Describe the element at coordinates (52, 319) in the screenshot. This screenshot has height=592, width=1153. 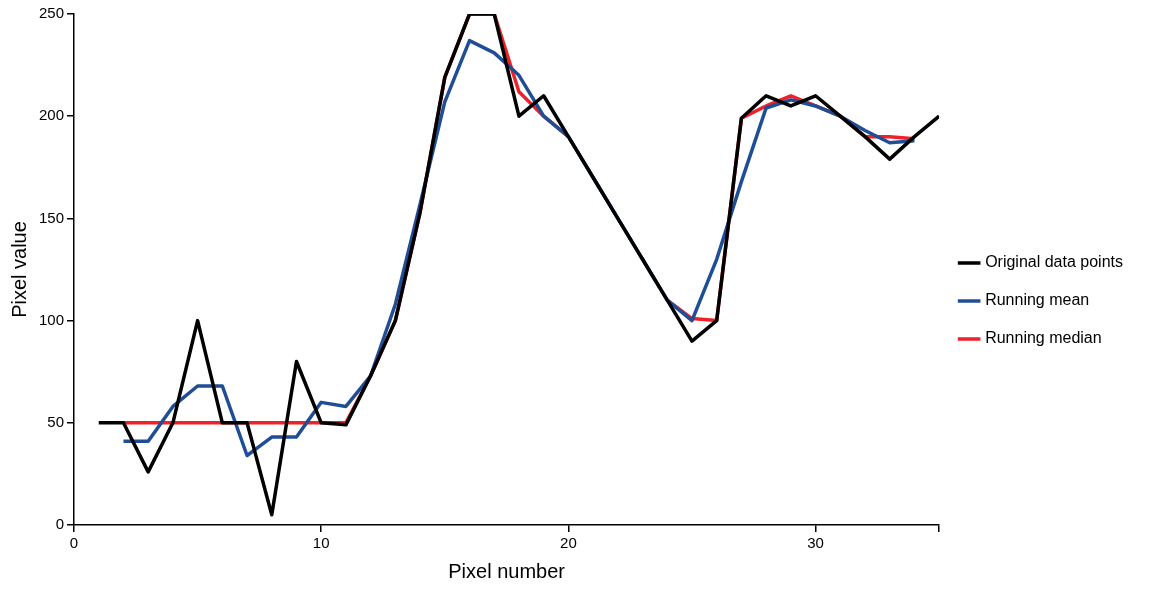
I see `y-tick-label: 100` at that location.